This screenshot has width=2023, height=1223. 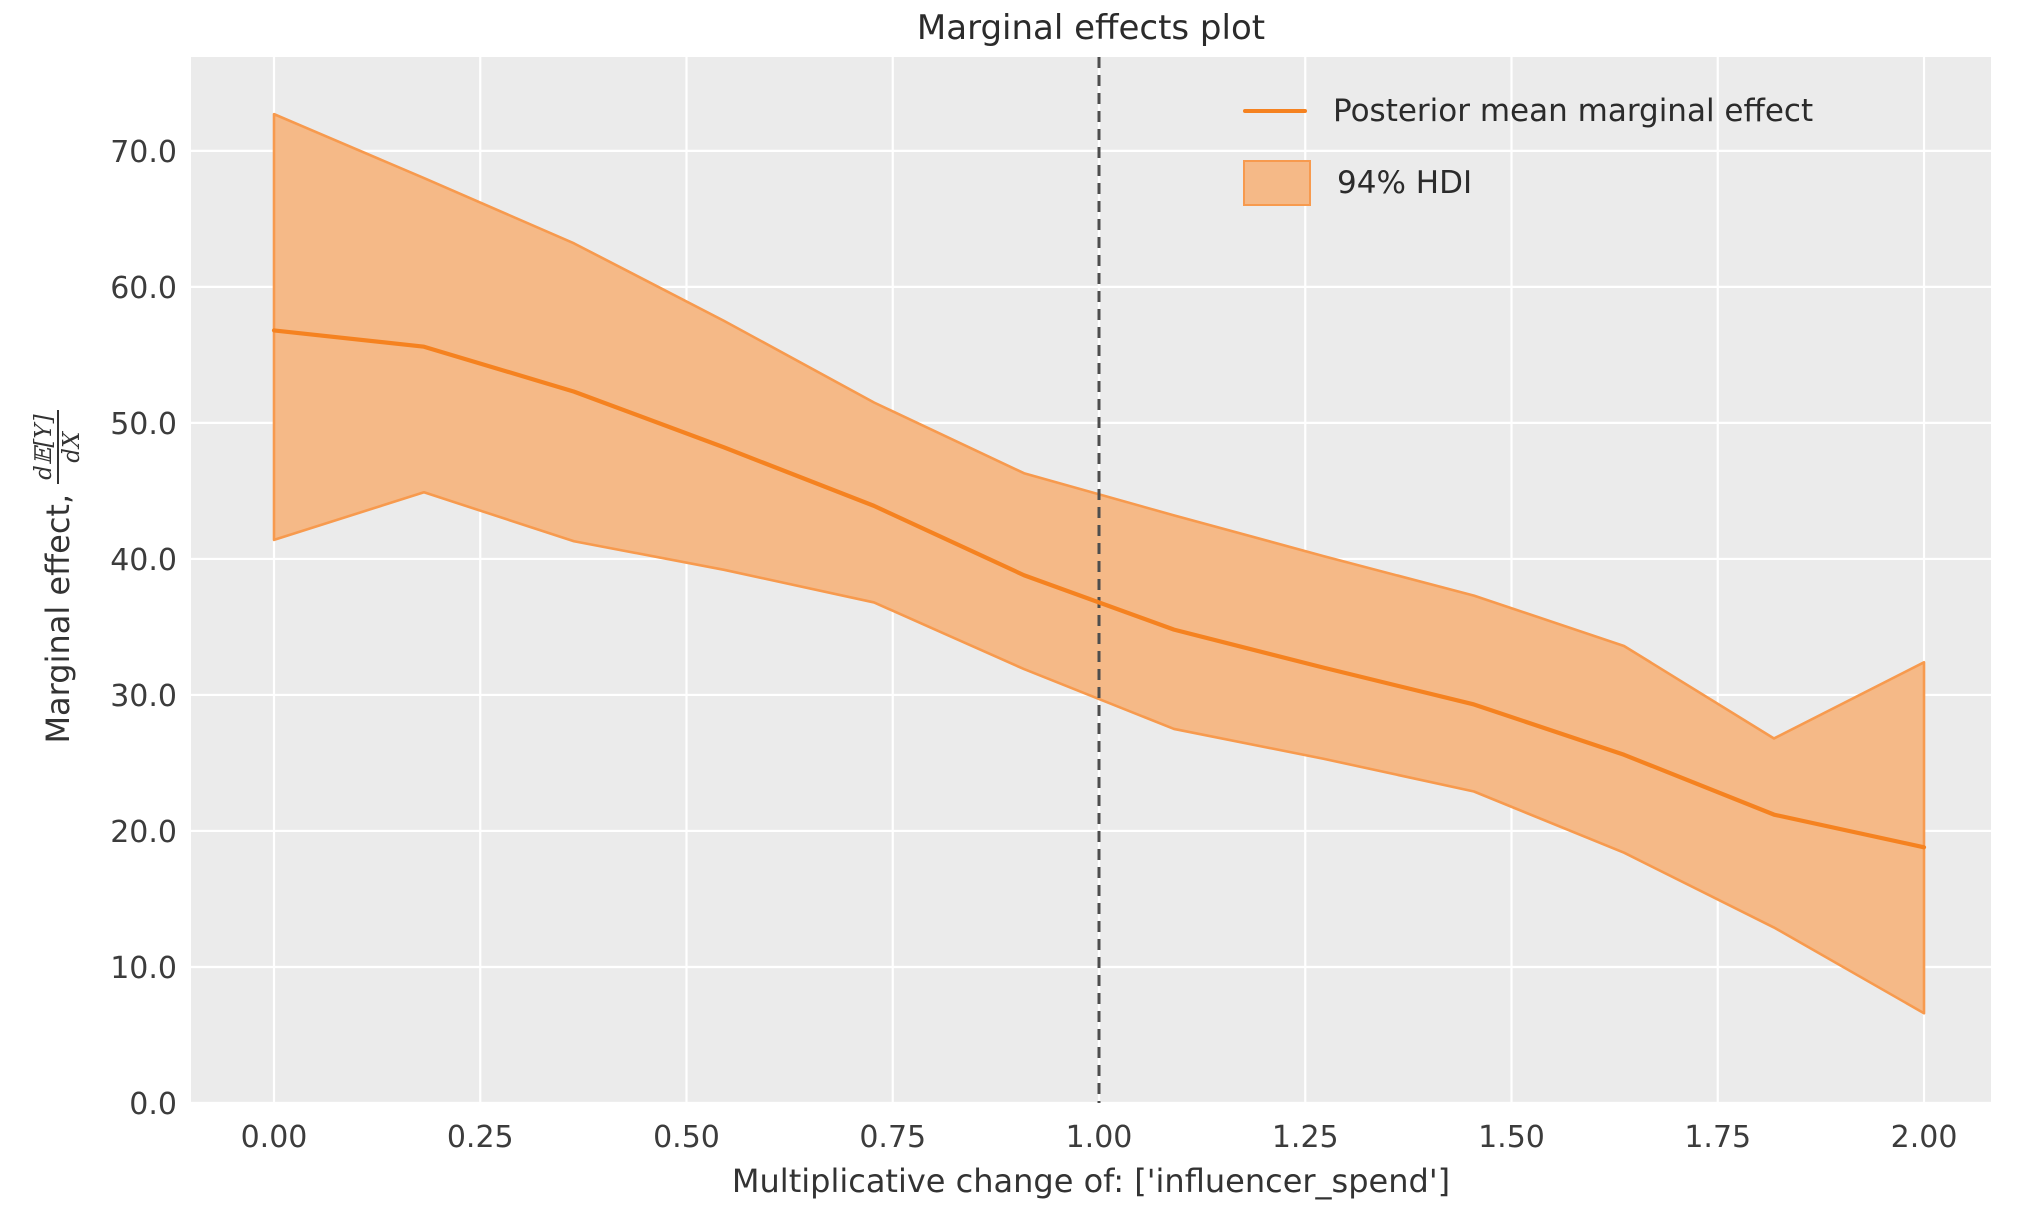 What do you see at coordinates (1099, 1137) in the screenshot?
I see `x-tick-label: 1.00` at bounding box center [1099, 1137].